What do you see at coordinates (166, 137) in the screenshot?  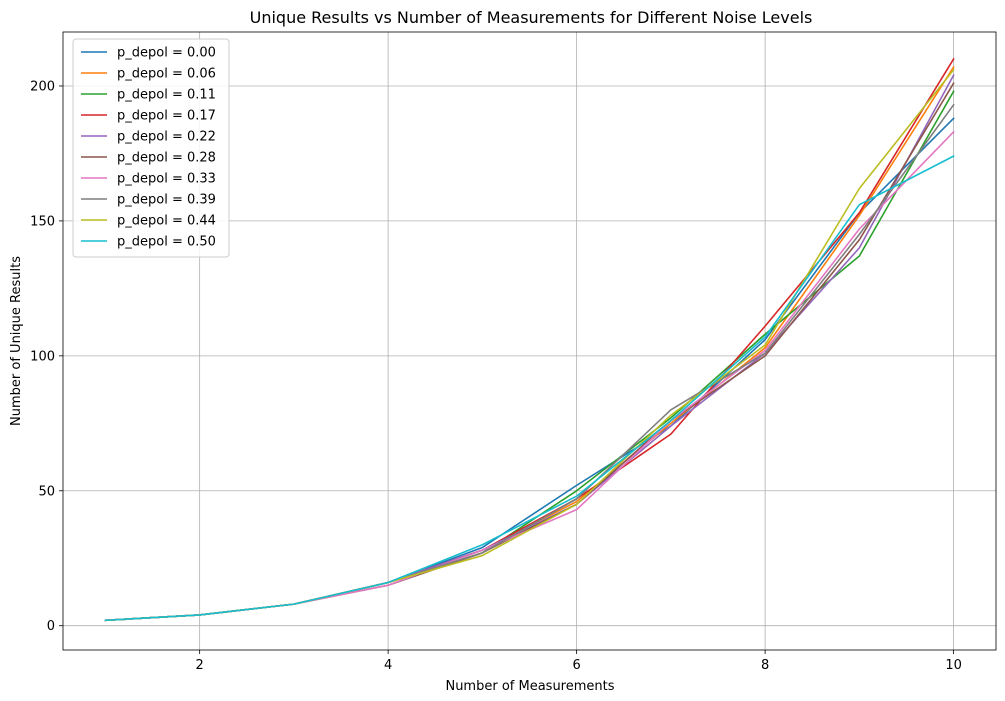 I see `legend-entry-label: p_depol = 0.22` at bounding box center [166, 137].